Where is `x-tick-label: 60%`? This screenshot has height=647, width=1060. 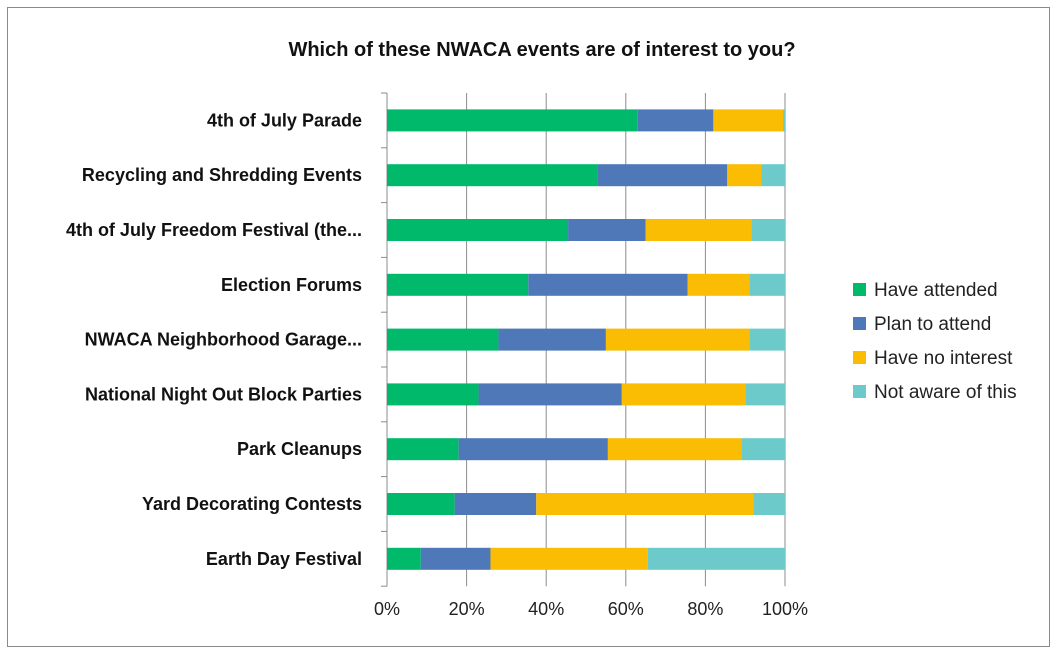 x-tick-label: 60% is located at coordinates (626, 609).